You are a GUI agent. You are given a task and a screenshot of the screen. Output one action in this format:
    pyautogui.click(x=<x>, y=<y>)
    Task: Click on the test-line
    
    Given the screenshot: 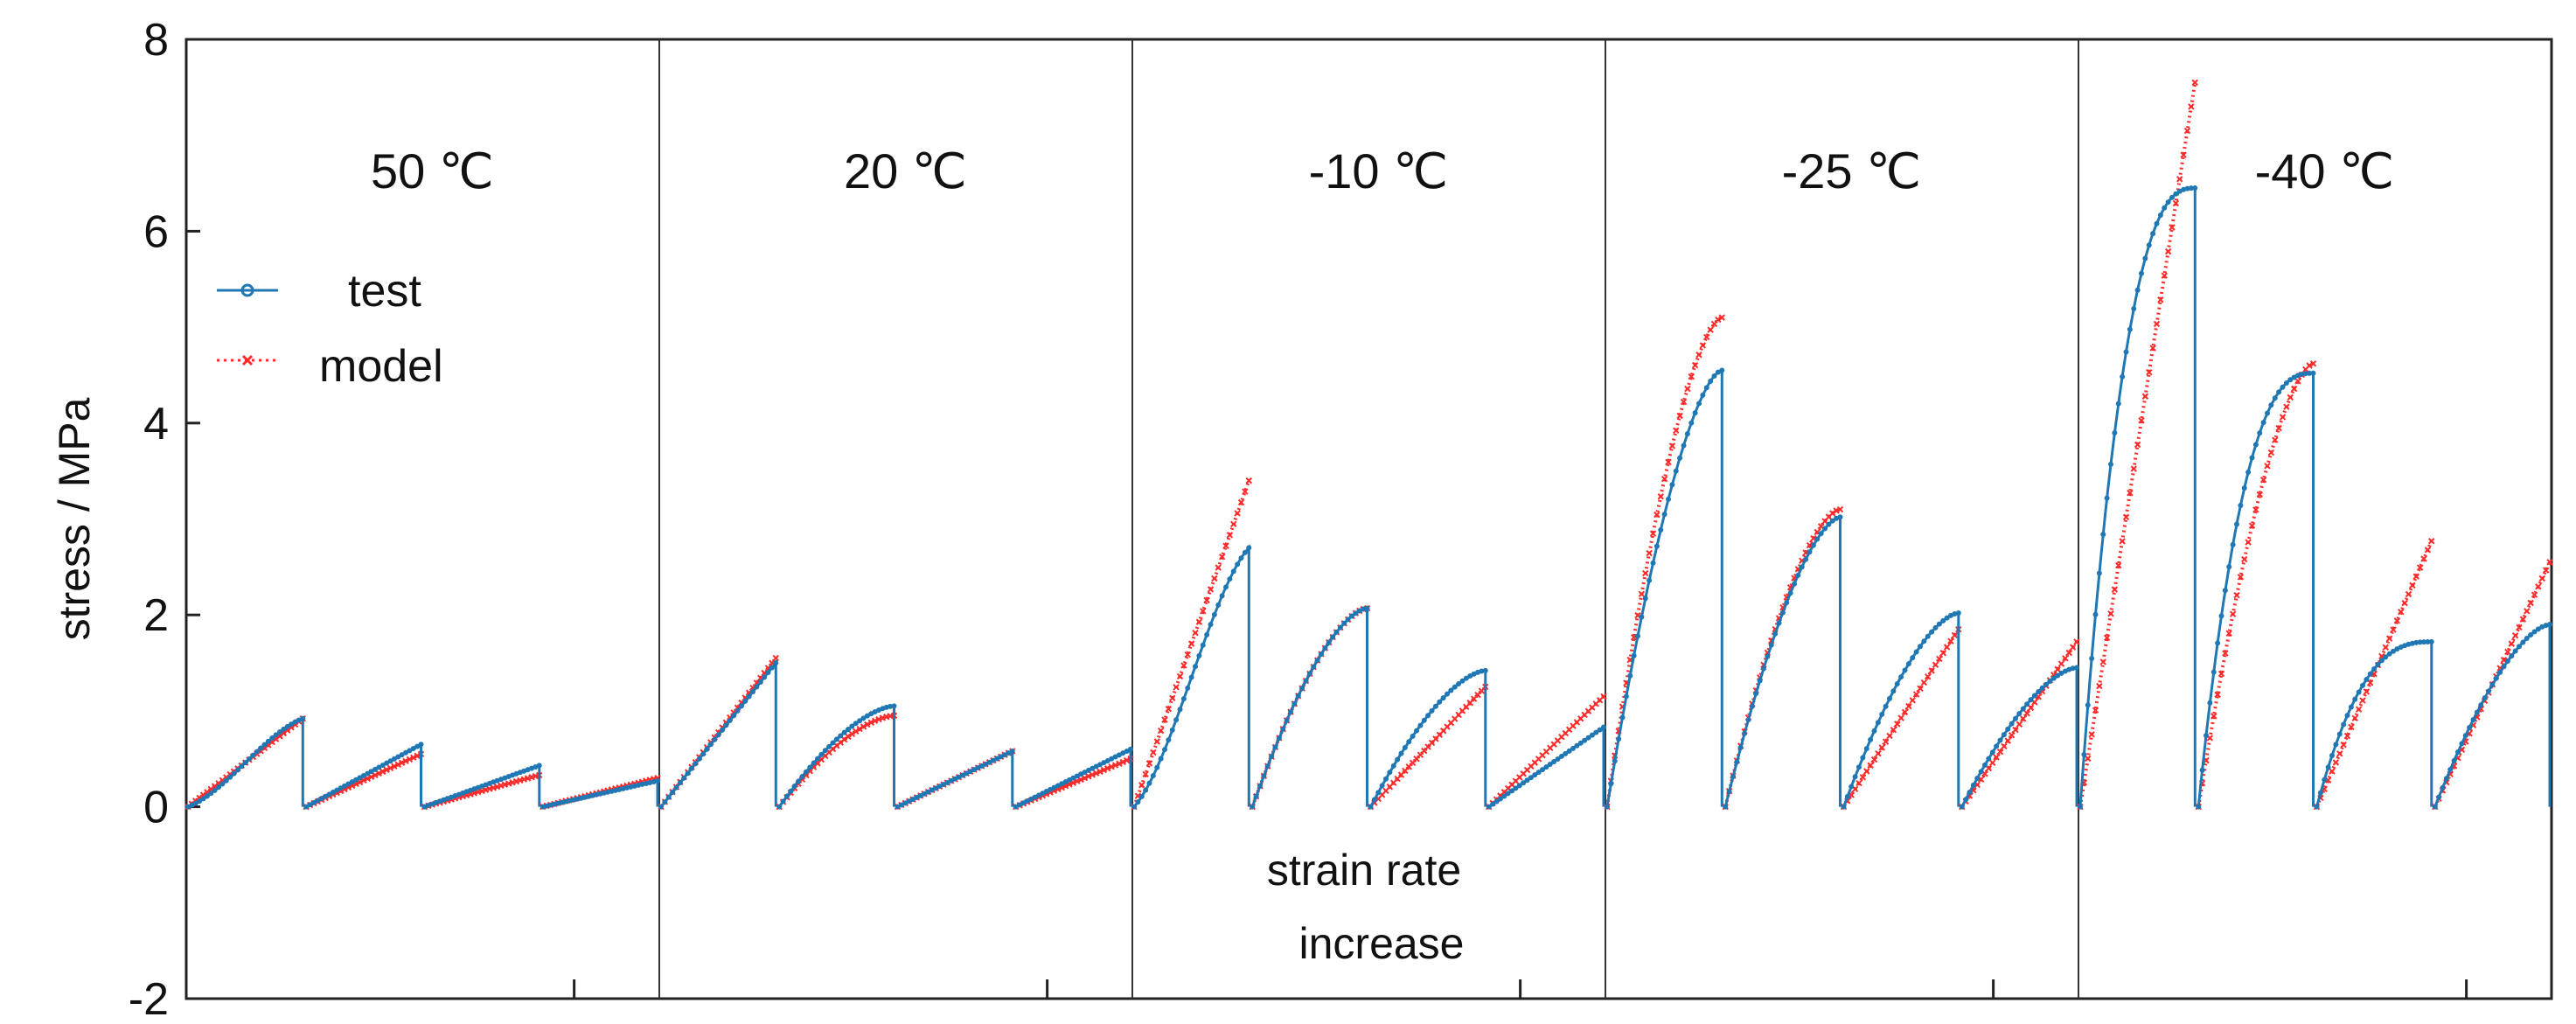 What is the action you would take?
    pyautogui.click(x=1309, y=707)
    